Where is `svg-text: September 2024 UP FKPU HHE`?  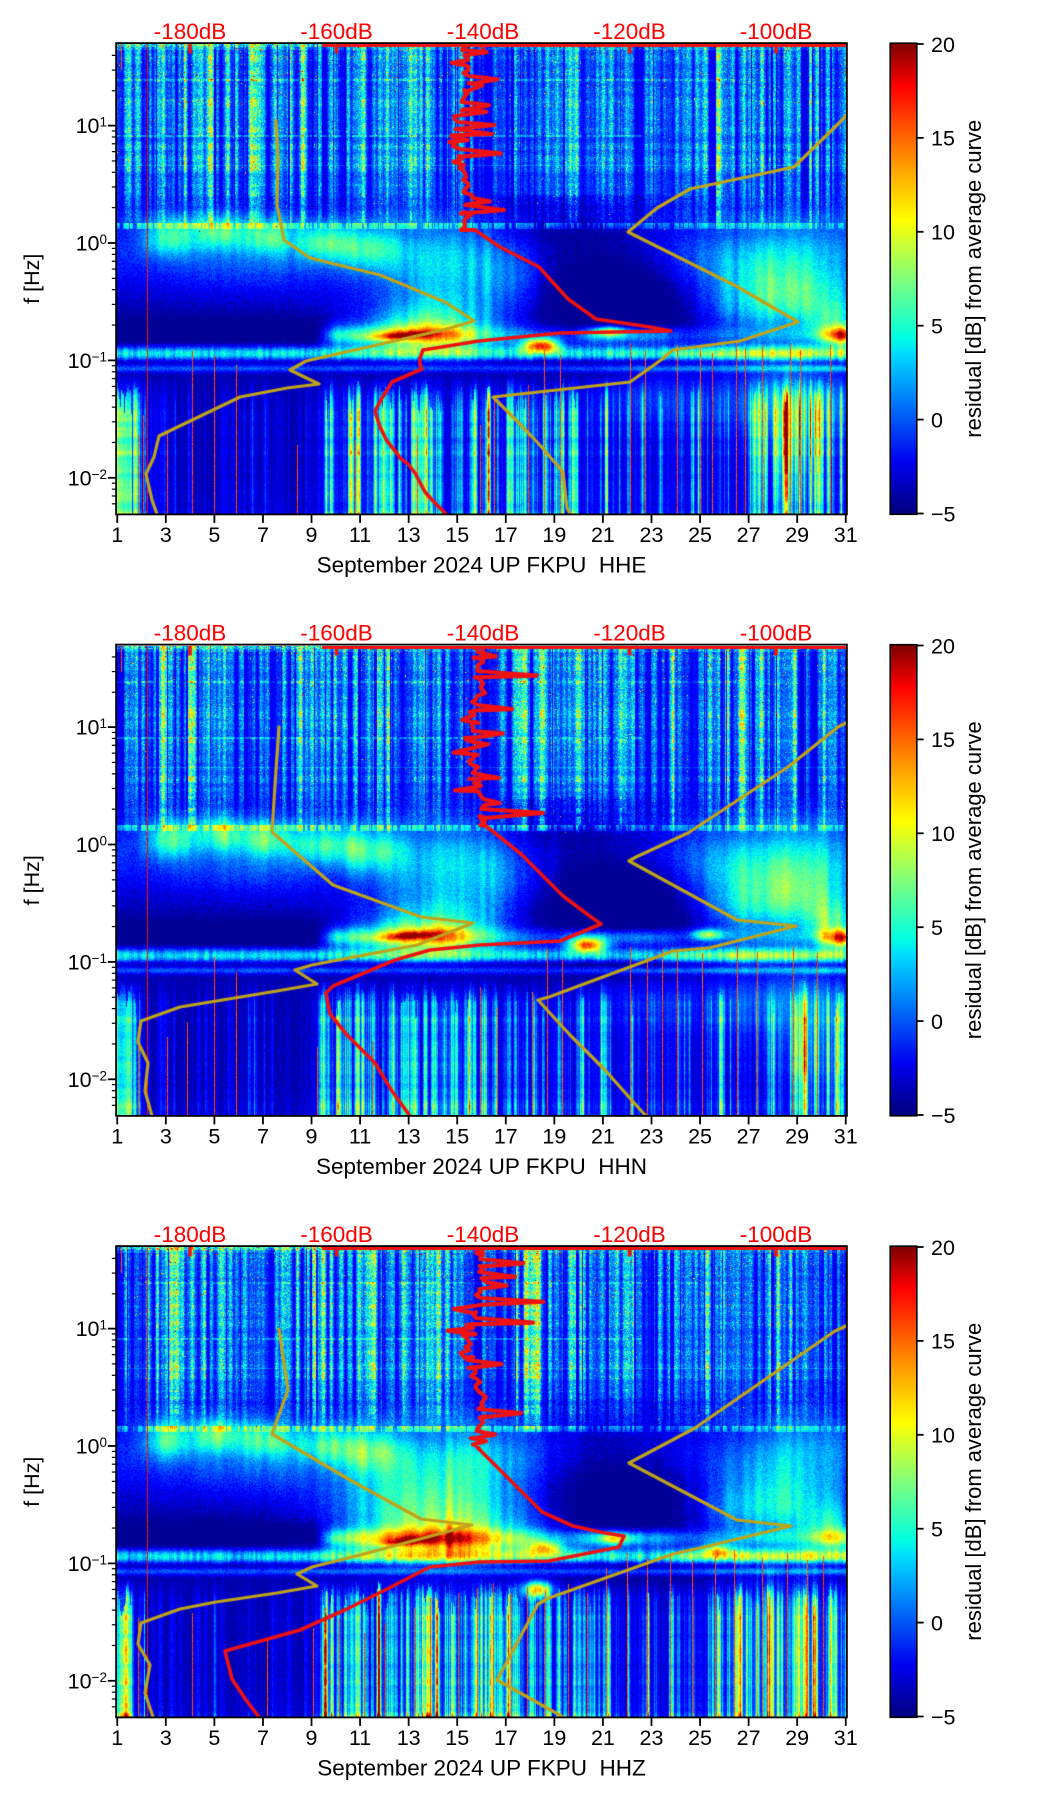
svg-text: September 2024 UP FKPU HHE is located at coordinates (482, 565).